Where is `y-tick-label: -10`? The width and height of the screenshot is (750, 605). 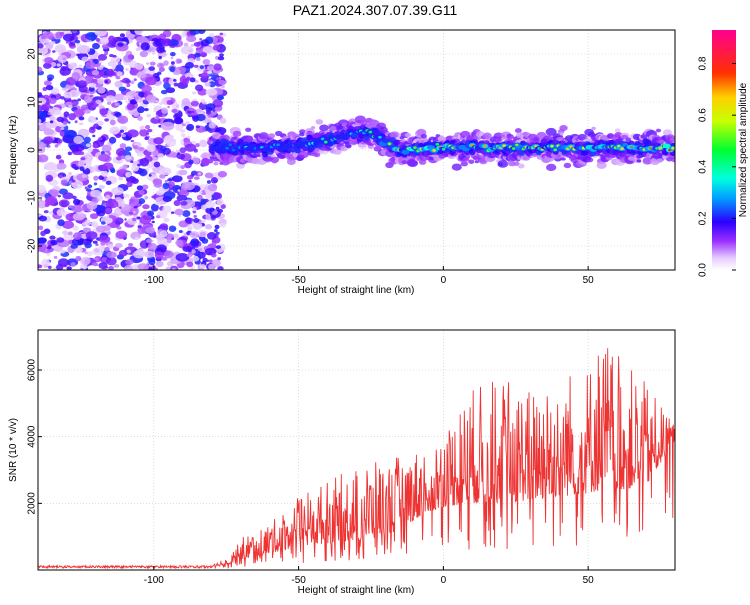 y-tick-label: -10 is located at coordinates (32, 197).